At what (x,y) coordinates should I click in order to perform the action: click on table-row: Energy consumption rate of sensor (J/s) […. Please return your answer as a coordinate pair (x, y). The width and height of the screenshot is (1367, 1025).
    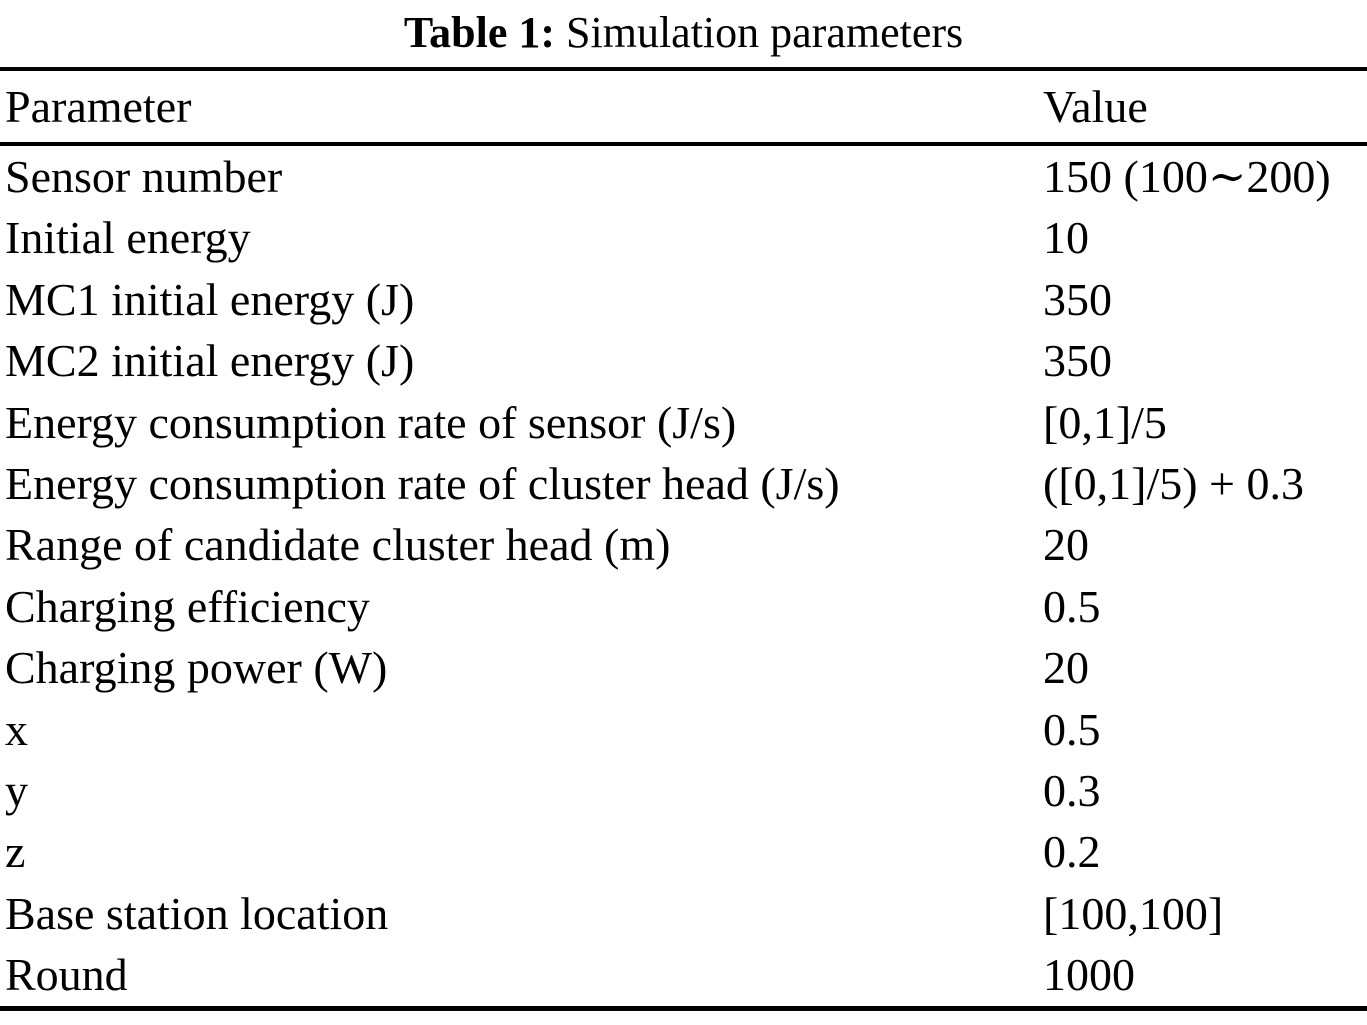
    Looking at the image, I should click on (683, 422).